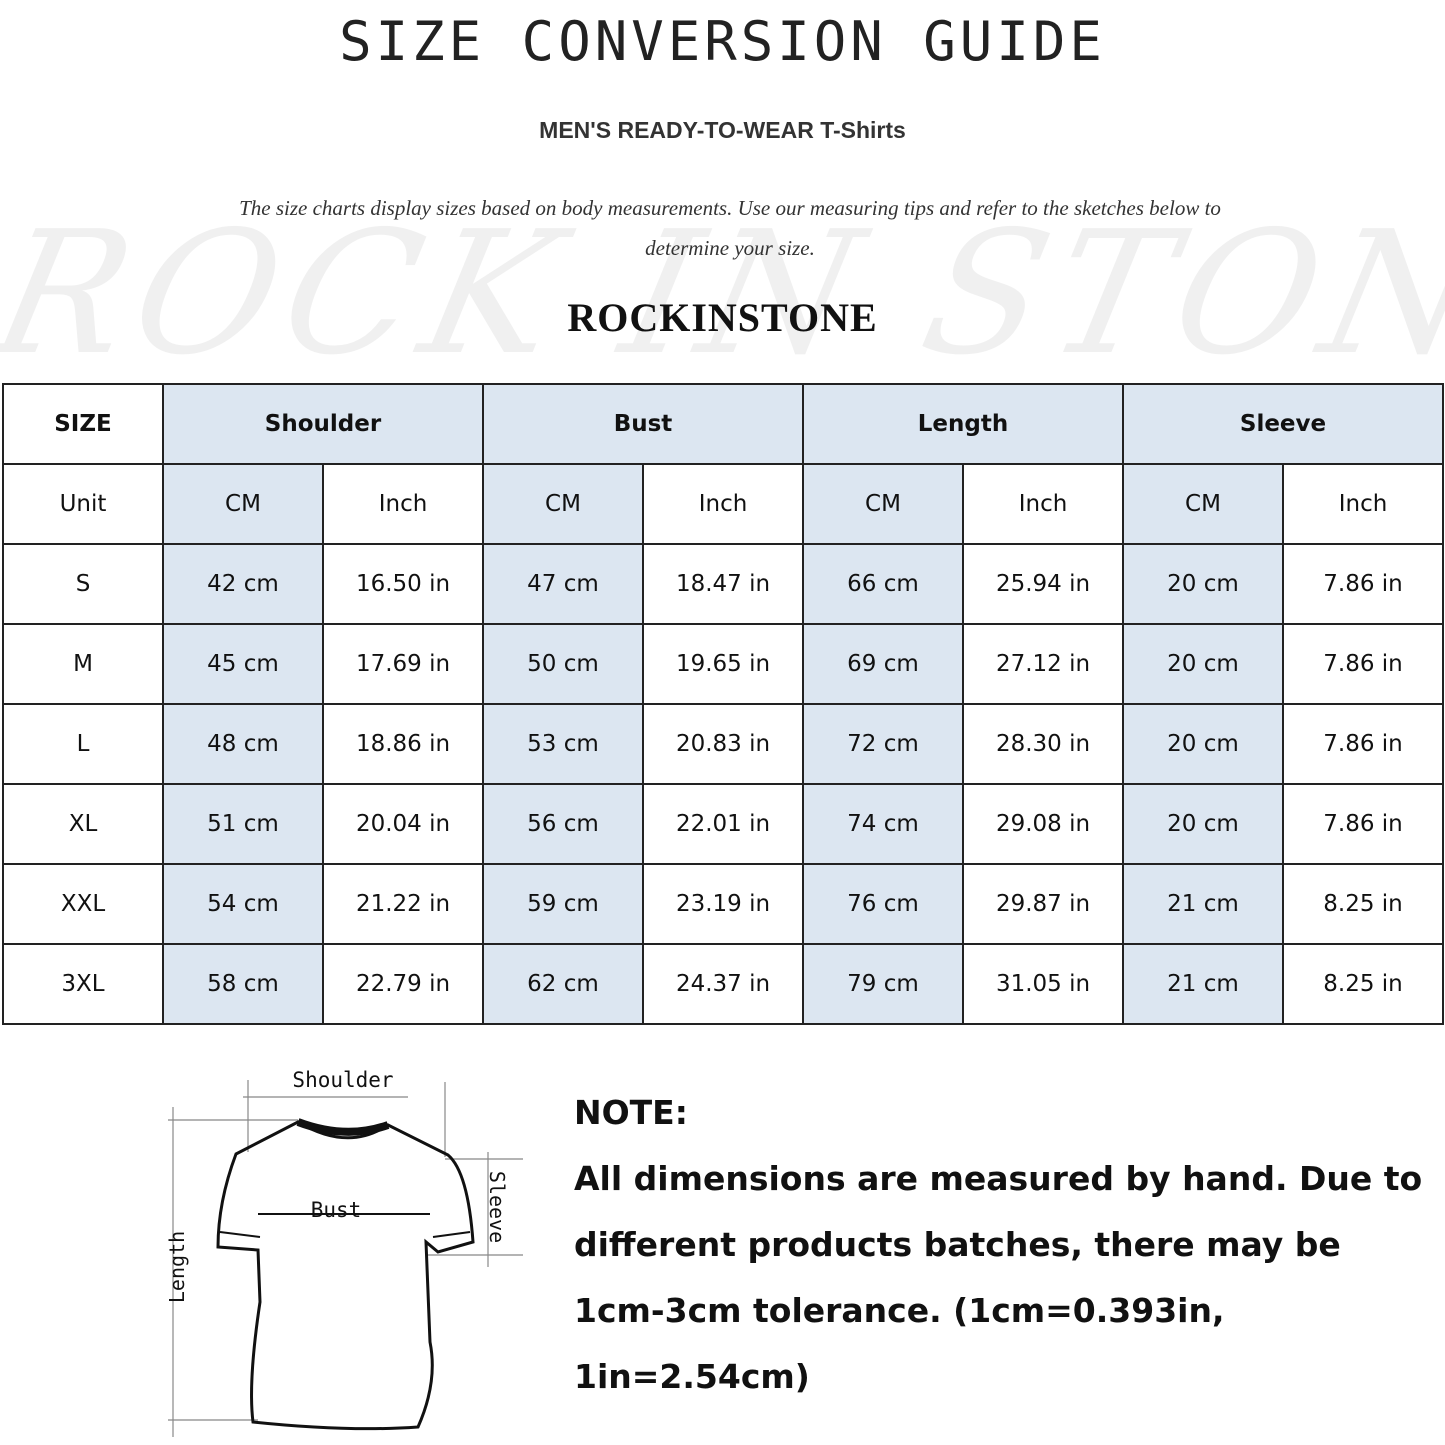 This screenshot has height=1445, width=1445. I want to click on header-row: SIZE Shoulder Bust Length Sleeve, so click(723, 424).